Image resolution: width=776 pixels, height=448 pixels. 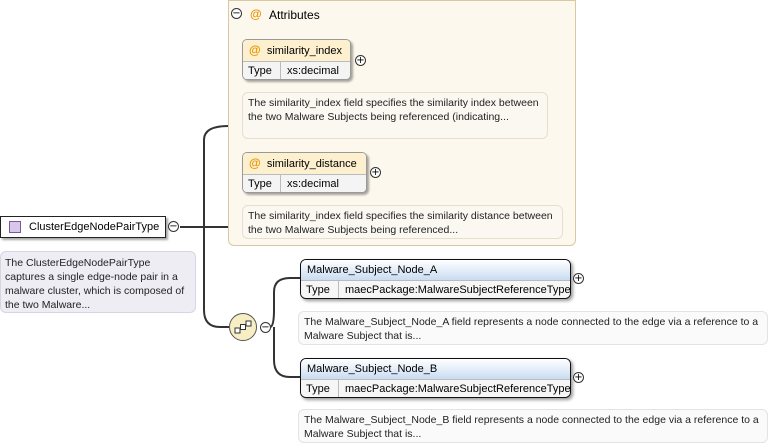 What do you see at coordinates (296, 59) in the screenshot?
I see `attribute-similarity-index: @ similarity_index Type xs:decimal` at bounding box center [296, 59].